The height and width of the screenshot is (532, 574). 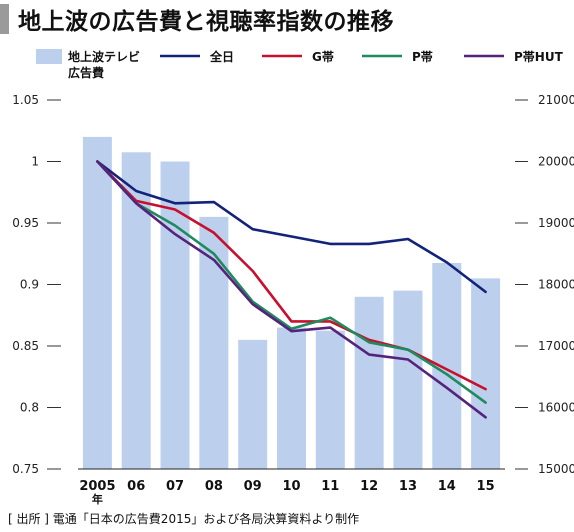 I want to click on left-axis: 0.75 0.8 0.85 0.9 0.95 1 1.05, so click(x=36, y=284).